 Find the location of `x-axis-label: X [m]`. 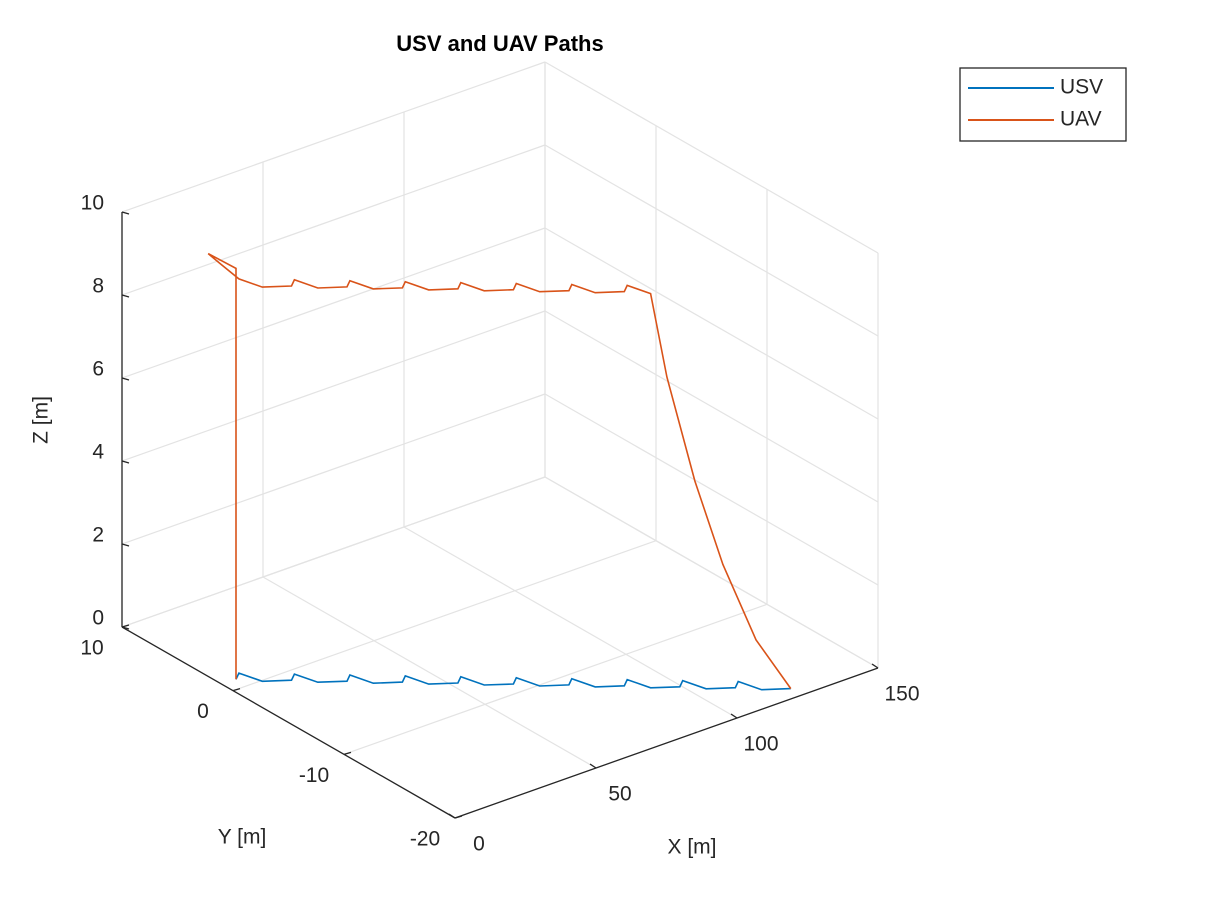

x-axis-label: X [m] is located at coordinates (691, 847).